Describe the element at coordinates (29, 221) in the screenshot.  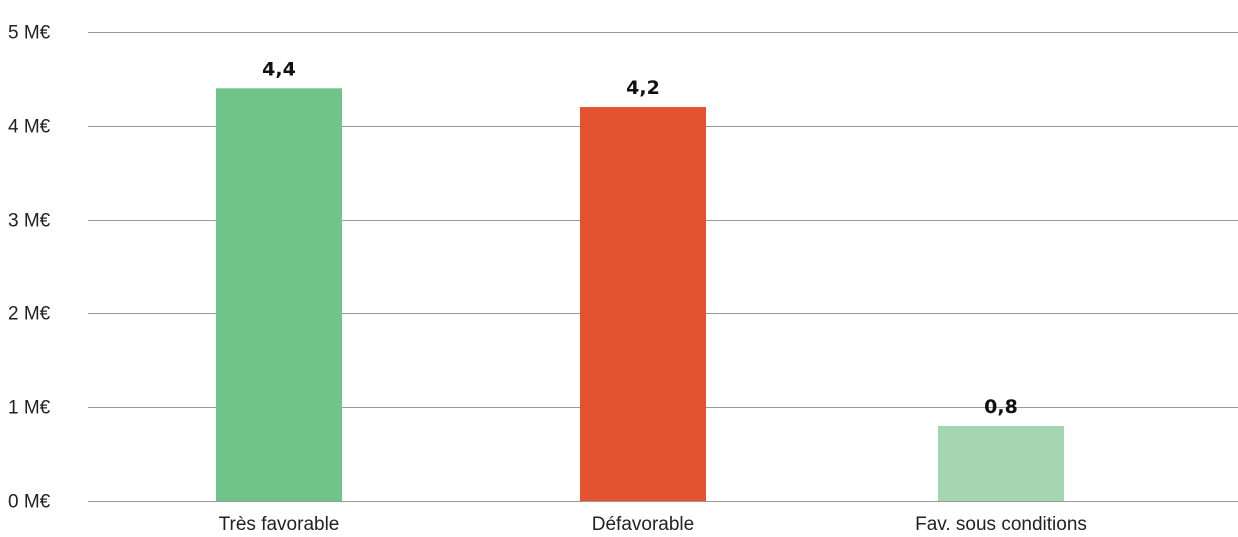
I see `y-tick-label: 3 M€` at that location.